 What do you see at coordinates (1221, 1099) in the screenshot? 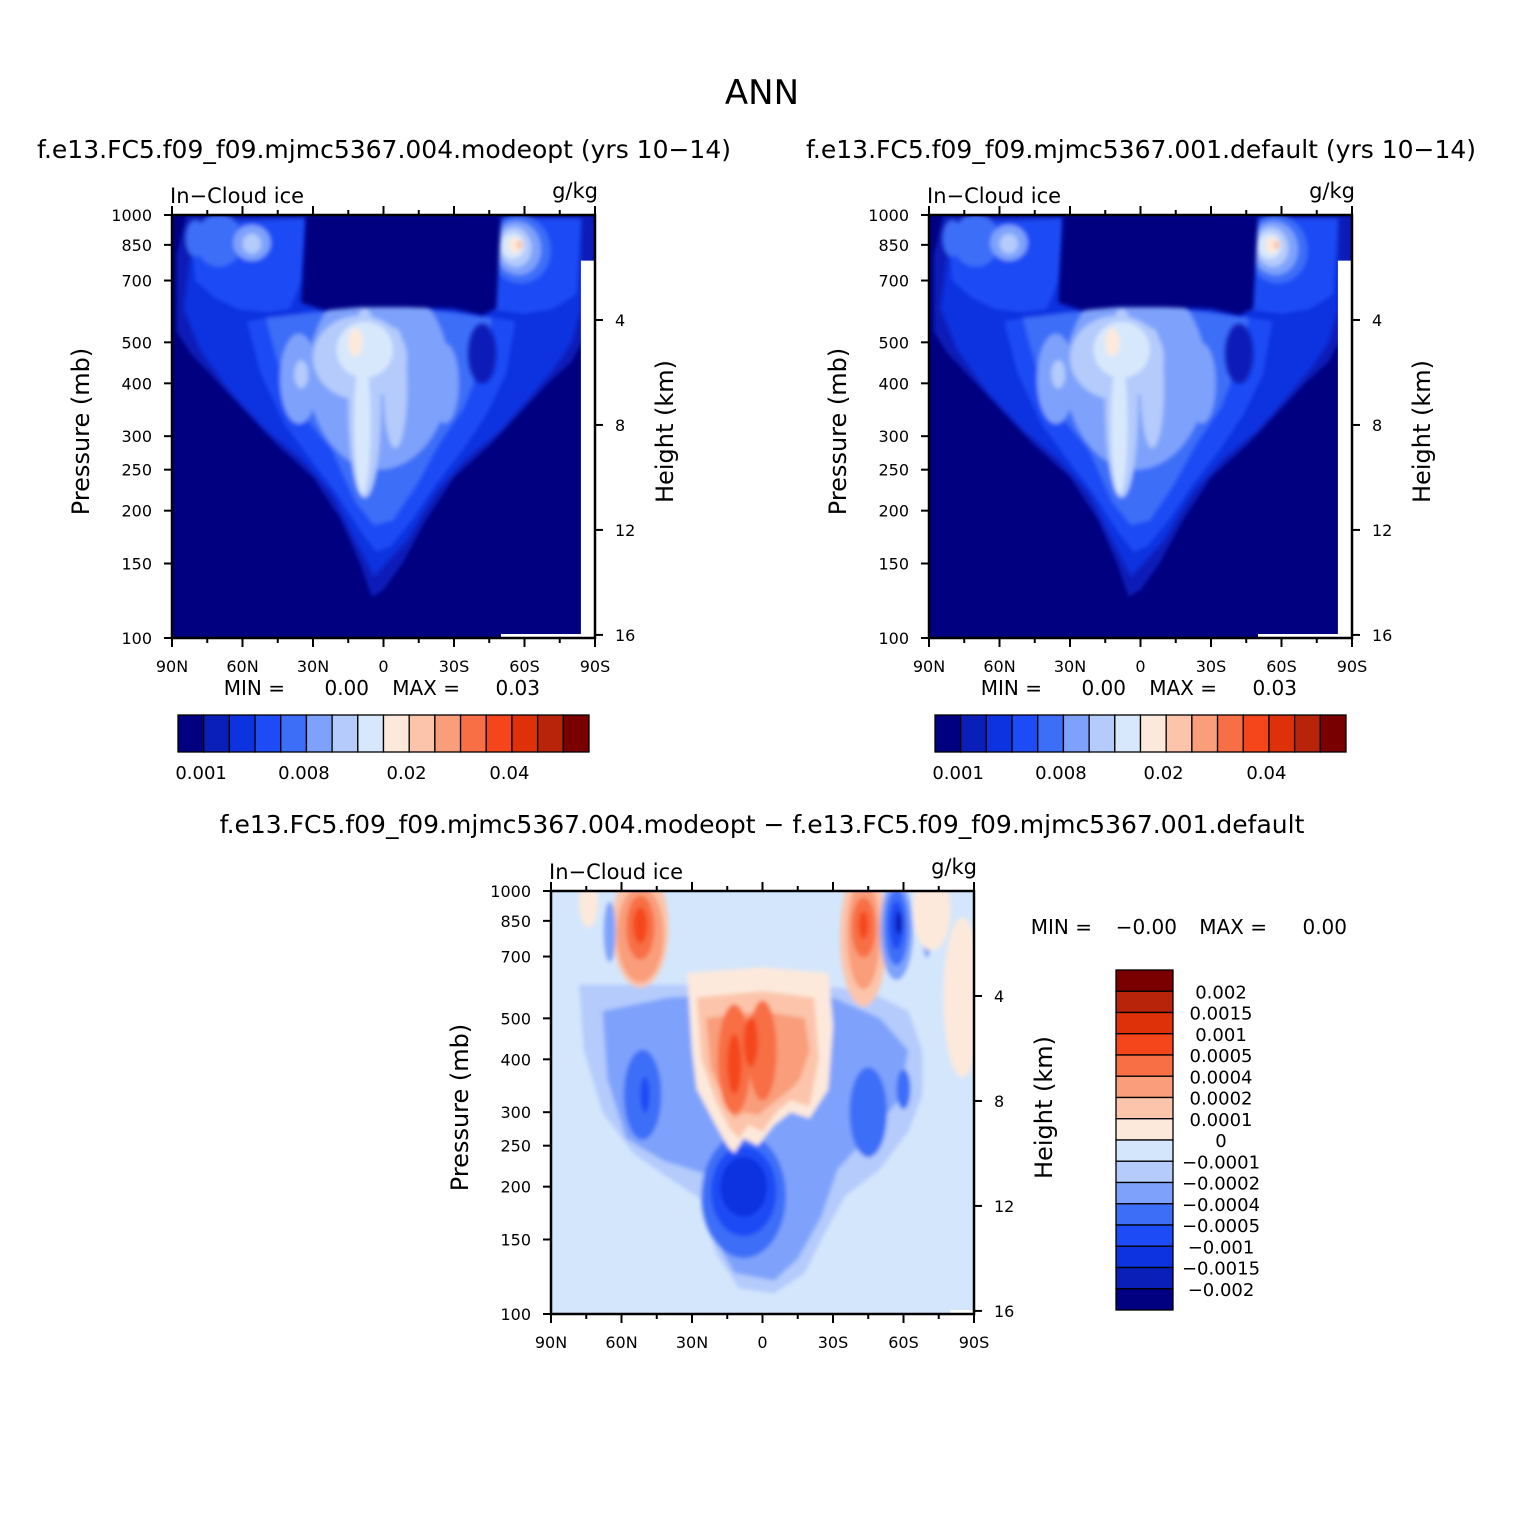
I see `colorbar-label: 0.0002` at bounding box center [1221, 1099].